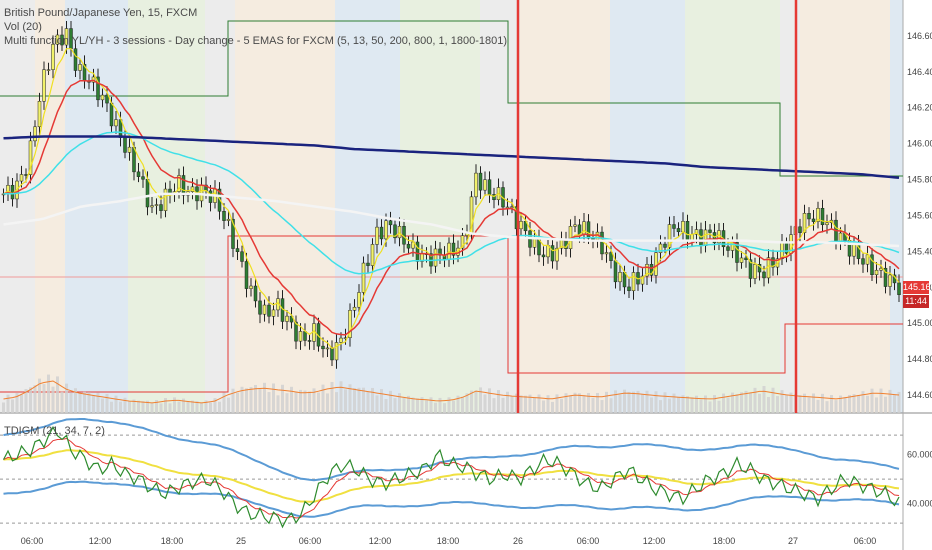 The image size is (932, 550). Describe the element at coordinates (101, 13) in the screenshot. I see `chart-title: British Pound/Japanese Yen, 15, FXCM` at that location.